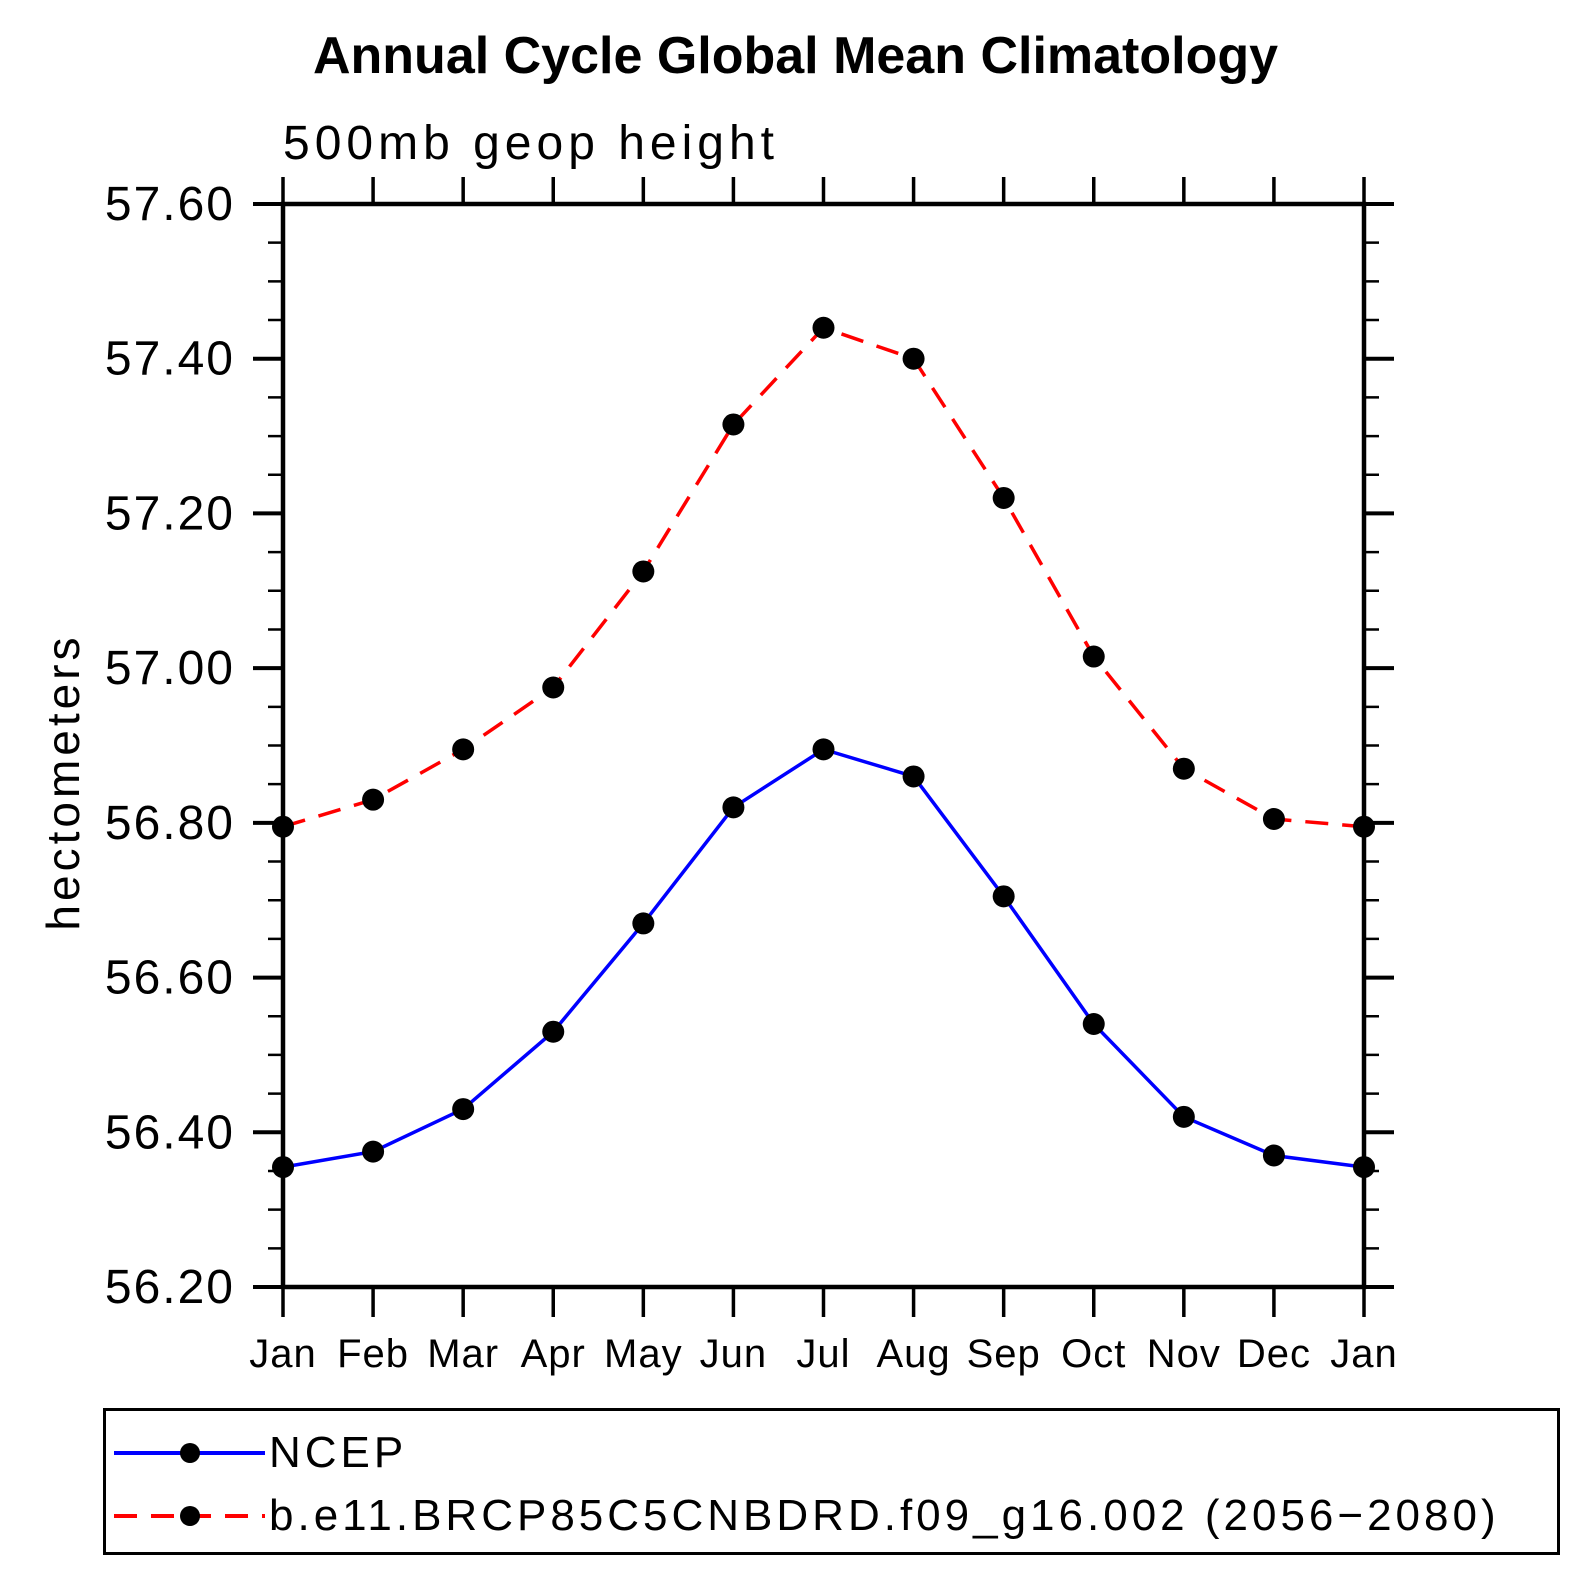 The image size is (1591, 1591). What do you see at coordinates (795, 56) in the screenshot?
I see `chart-title: Annual Cycle Global Mean Climatology` at bounding box center [795, 56].